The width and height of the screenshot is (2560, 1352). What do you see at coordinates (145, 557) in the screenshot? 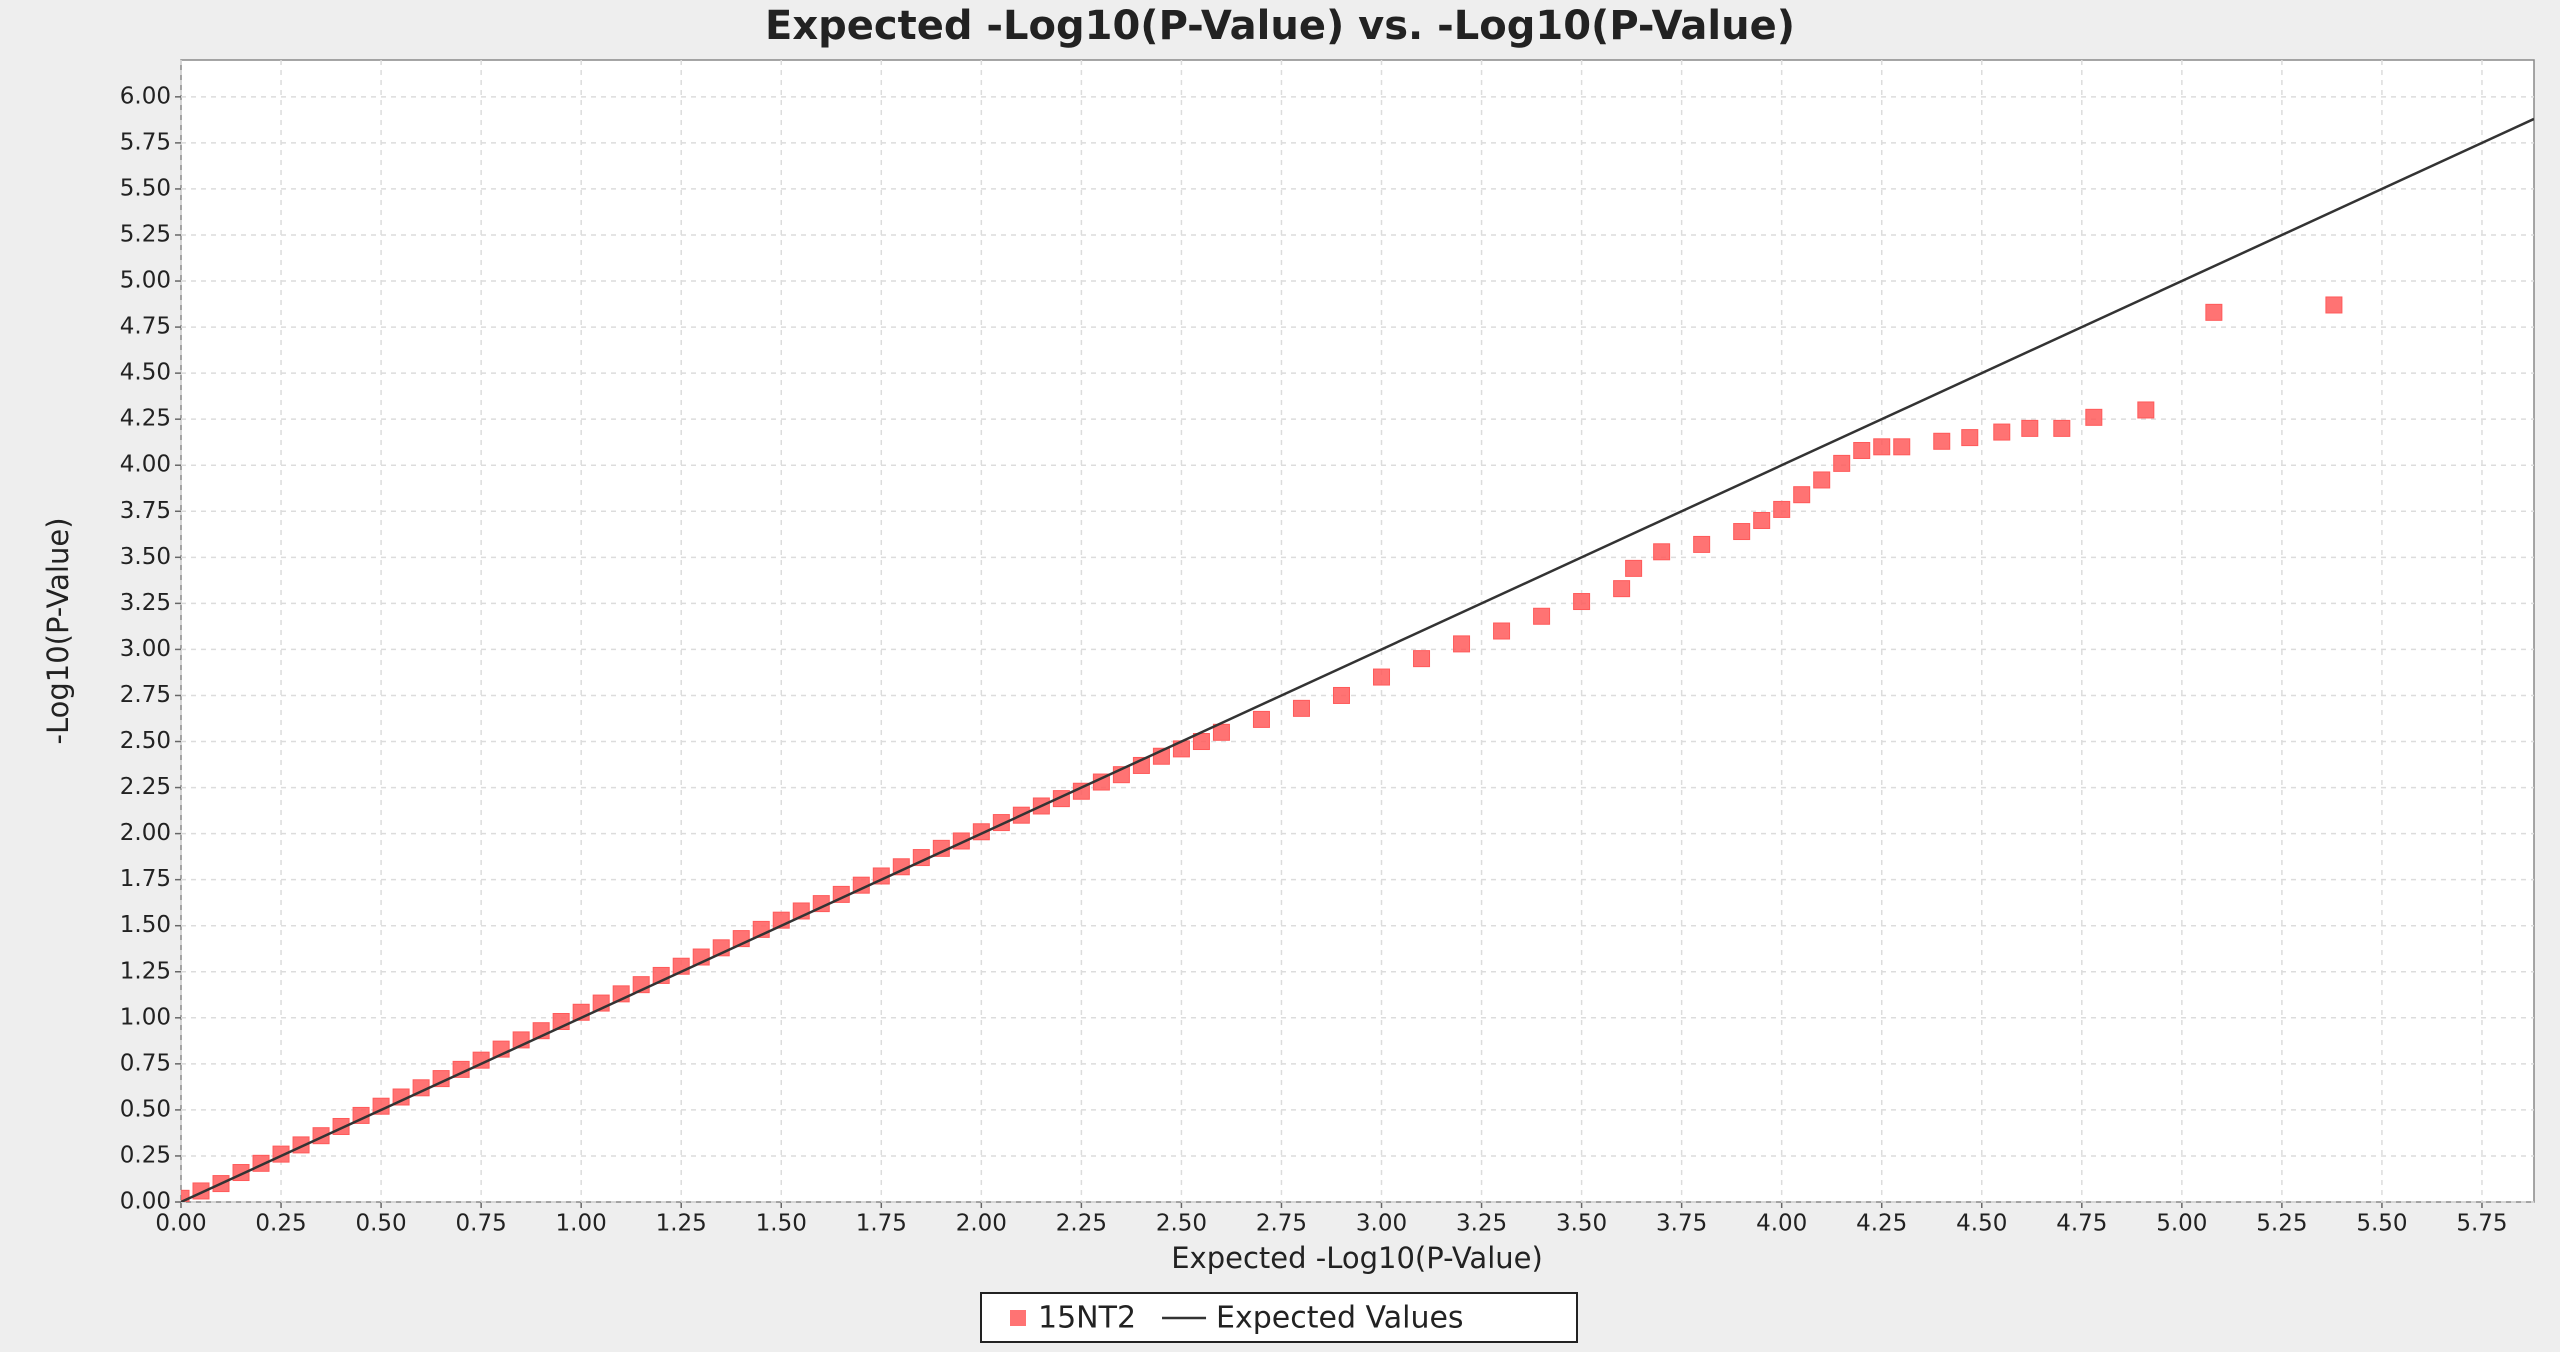
I see `y-tick-label: 3.50` at bounding box center [145, 557].